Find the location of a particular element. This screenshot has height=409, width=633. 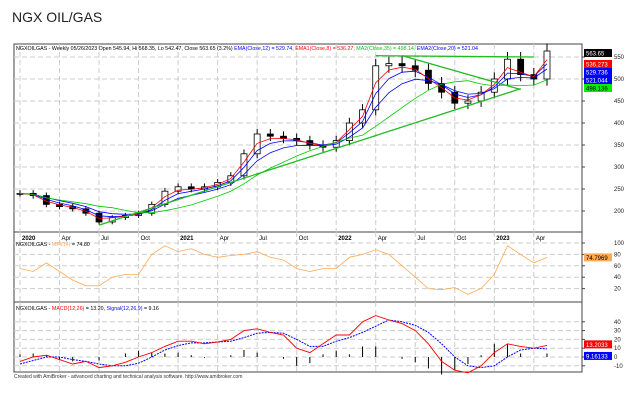

mfi-value-label-bg is located at coordinates (598, 257).